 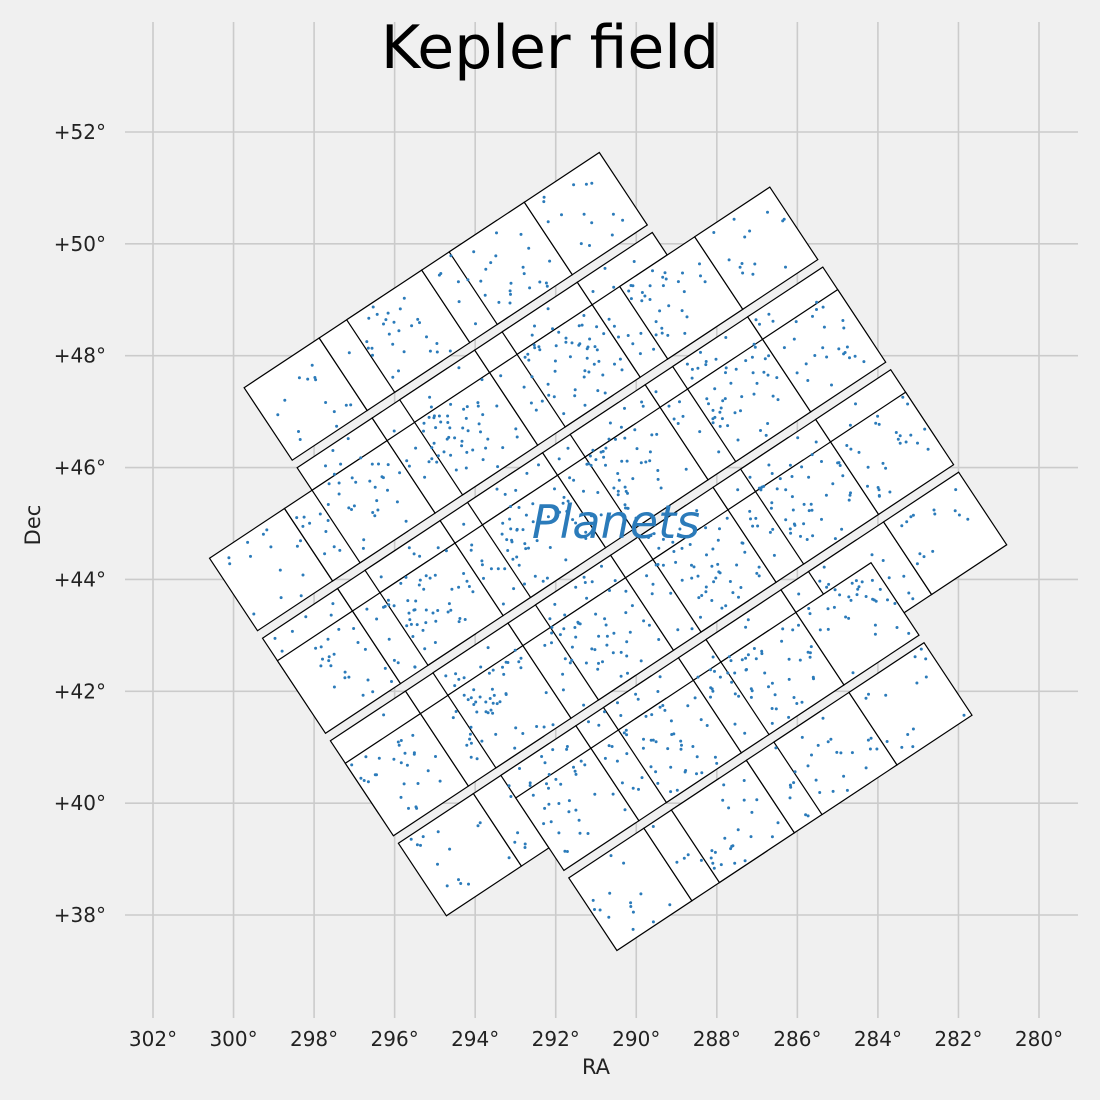 What do you see at coordinates (80, 356) in the screenshot?
I see `y-tick-label: +48°` at bounding box center [80, 356].